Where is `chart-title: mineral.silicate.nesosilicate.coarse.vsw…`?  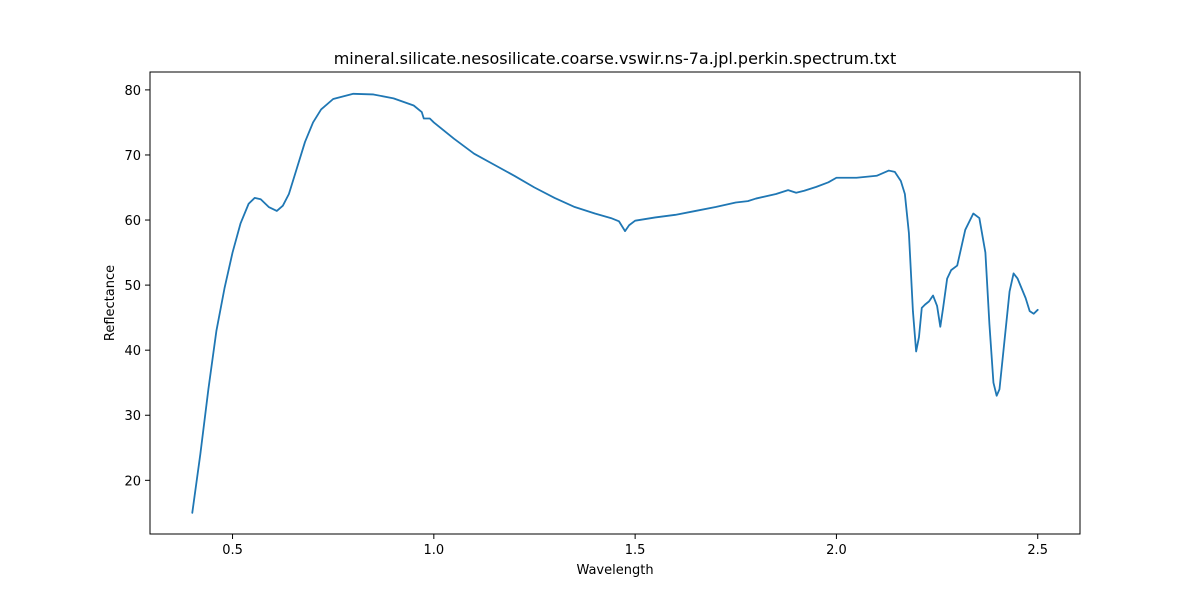 chart-title: mineral.silicate.nesosilicate.coarse.vsw… is located at coordinates (615, 58).